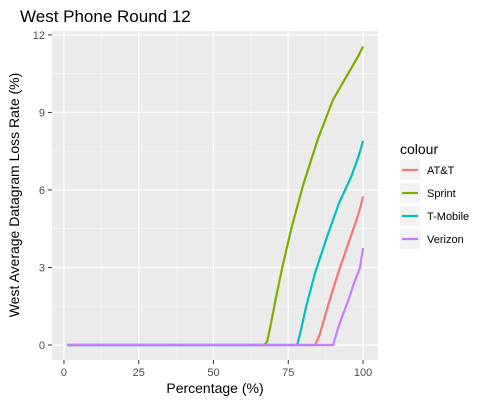 Image resolution: width=488 pixels, height=404 pixels. I want to click on x-tick-label: 0, so click(64, 373).